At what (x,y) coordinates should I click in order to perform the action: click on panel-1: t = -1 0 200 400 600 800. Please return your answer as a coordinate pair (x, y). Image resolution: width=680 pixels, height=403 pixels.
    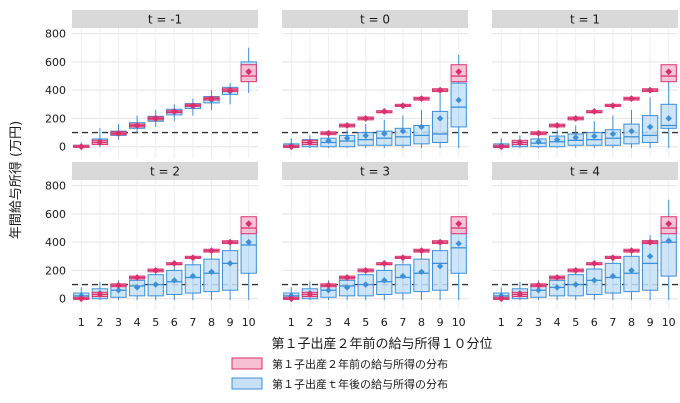
    Looking at the image, I should click on (151, 84).